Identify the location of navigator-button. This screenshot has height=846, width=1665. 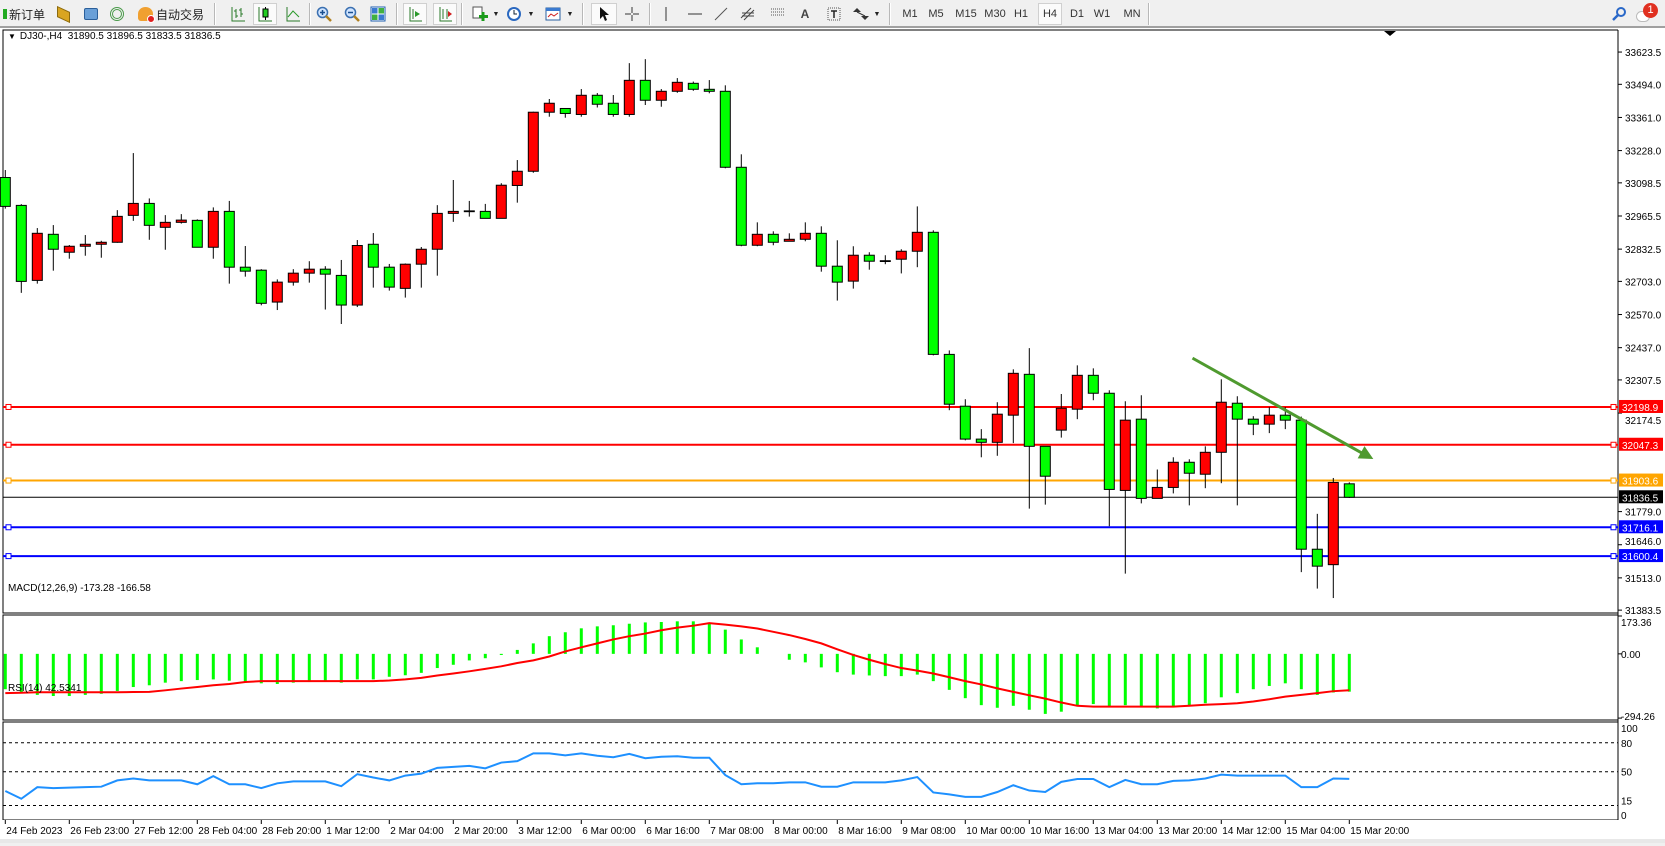
(117, 14).